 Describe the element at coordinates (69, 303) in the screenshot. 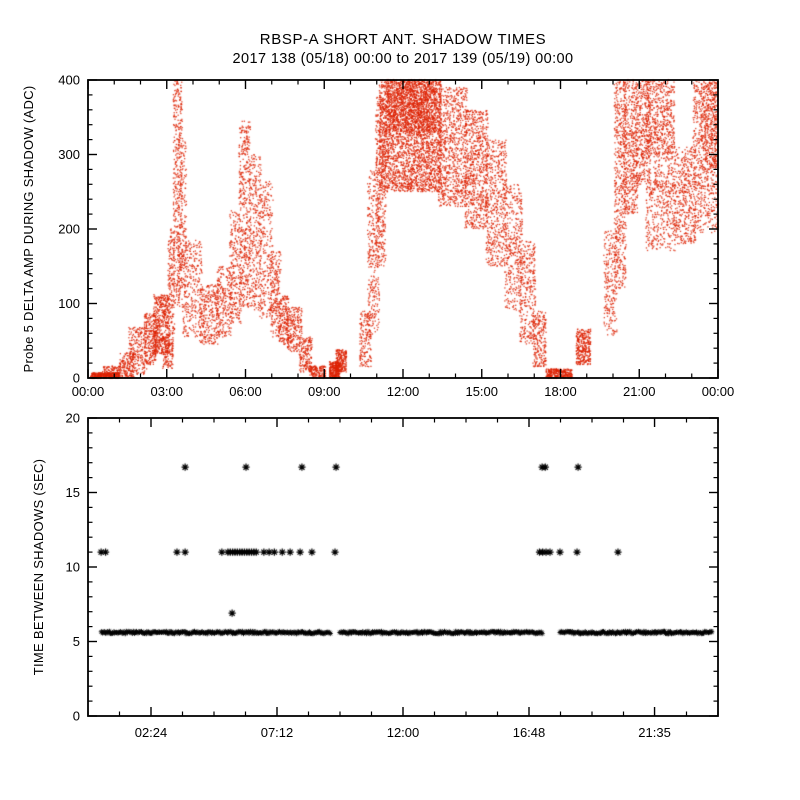

I see `svg-text: 100` at that location.